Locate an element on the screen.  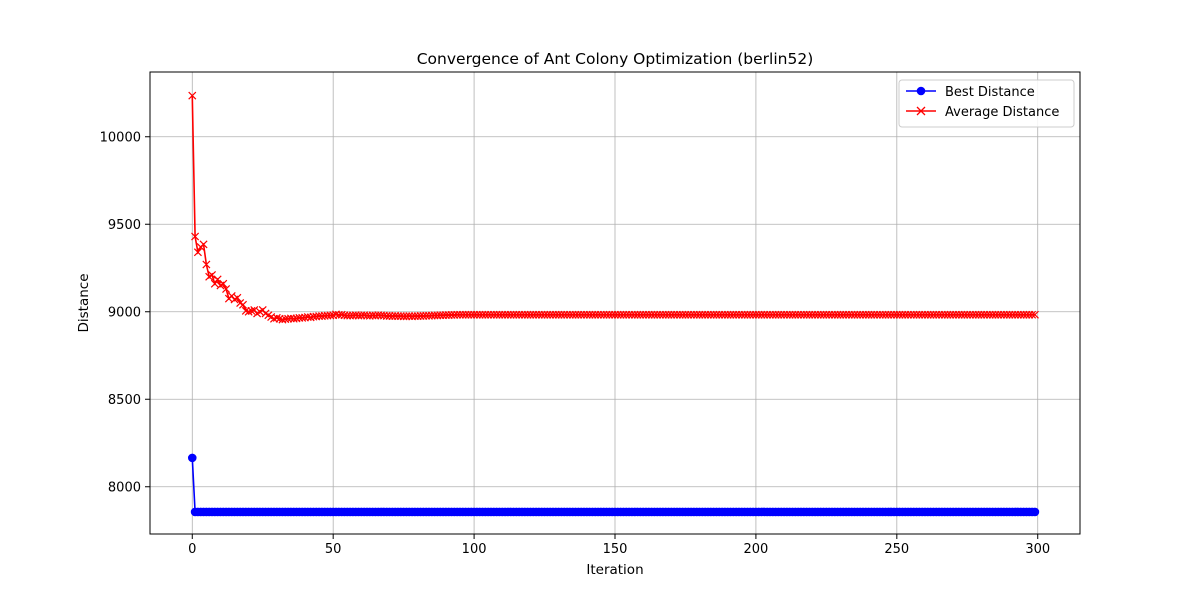
y-tick-label: 9500 is located at coordinates (124, 225).